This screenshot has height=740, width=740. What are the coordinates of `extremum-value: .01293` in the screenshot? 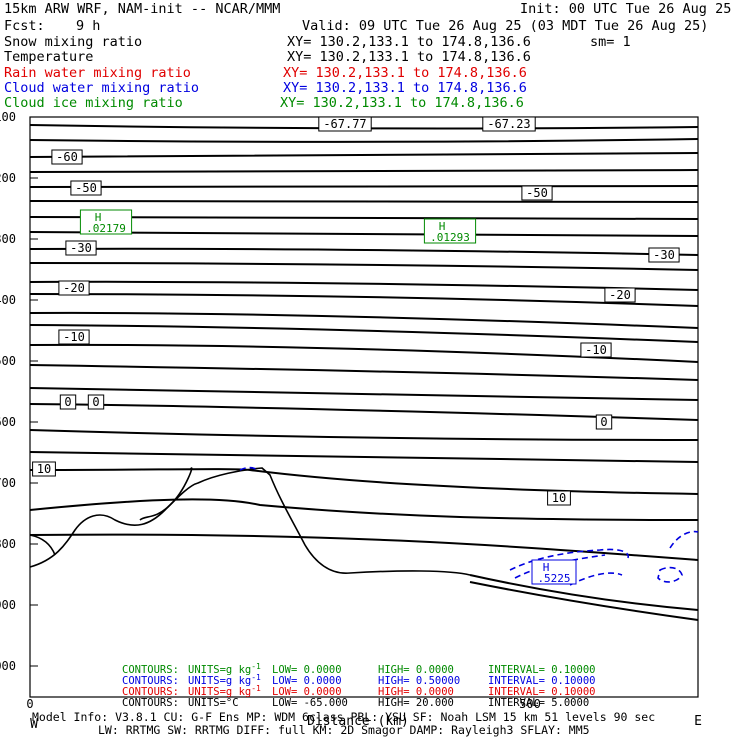 It's located at (450, 237).